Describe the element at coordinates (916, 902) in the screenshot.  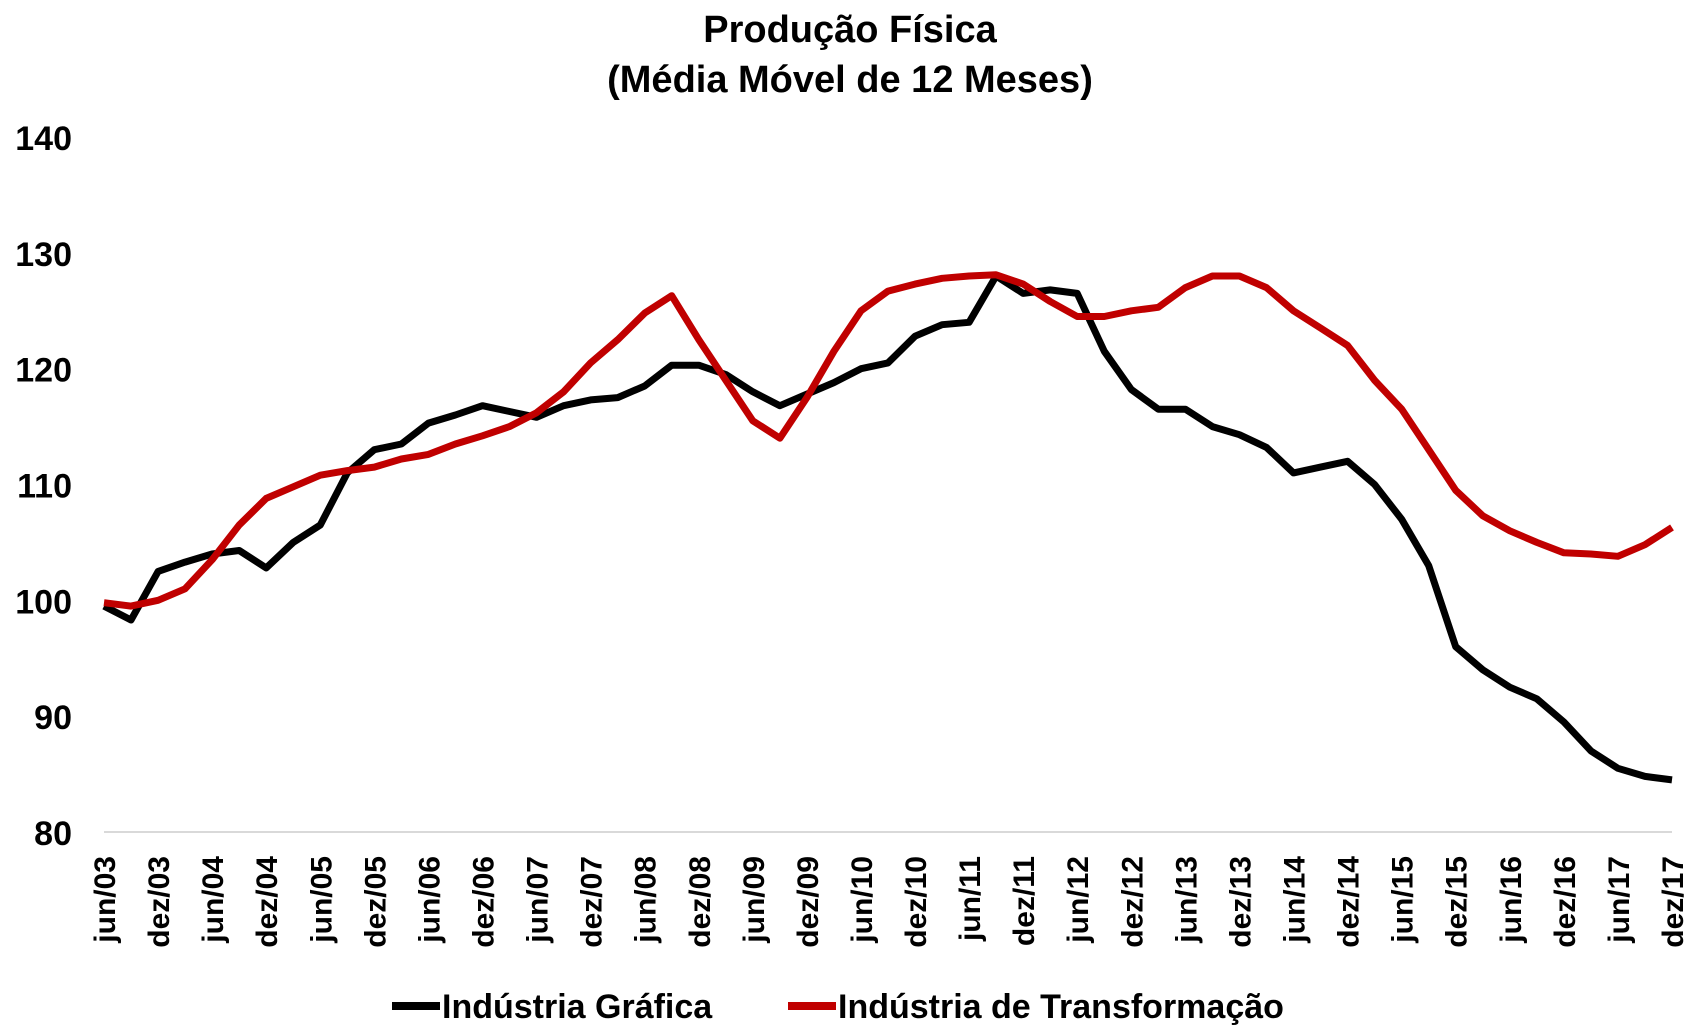
I see `x-tick-label: dez/10` at that location.